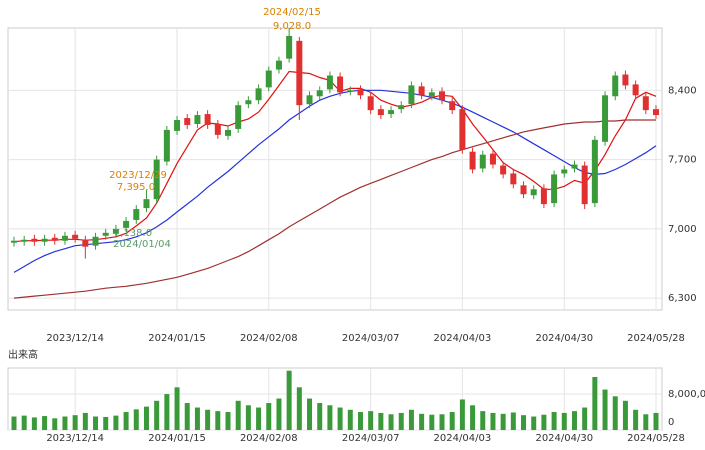 The height and width of the screenshot is (450, 705). I want to click on annotation-price: 7,395.0, so click(136, 187).